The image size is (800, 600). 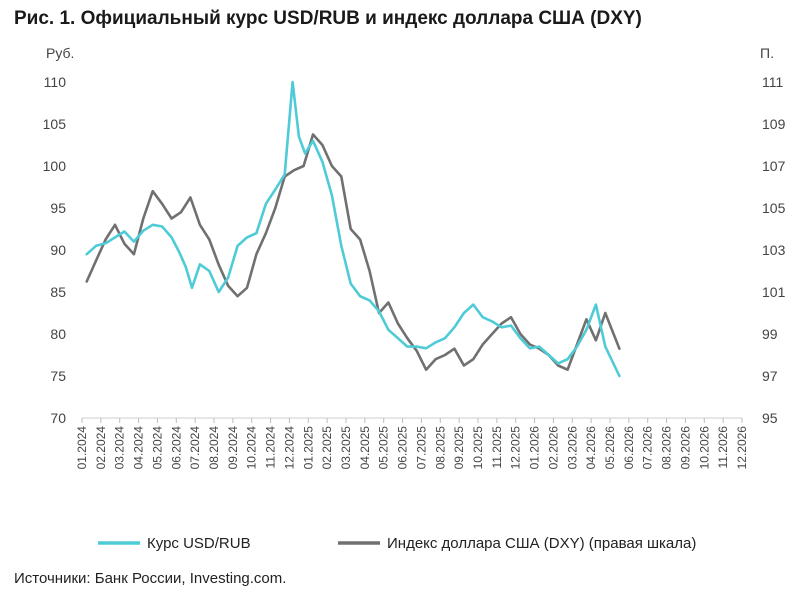 What do you see at coordinates (459, 448) in the screenshot?
I see `x-axis-tick-label: 09.2025` at bounding box center [459, 448].